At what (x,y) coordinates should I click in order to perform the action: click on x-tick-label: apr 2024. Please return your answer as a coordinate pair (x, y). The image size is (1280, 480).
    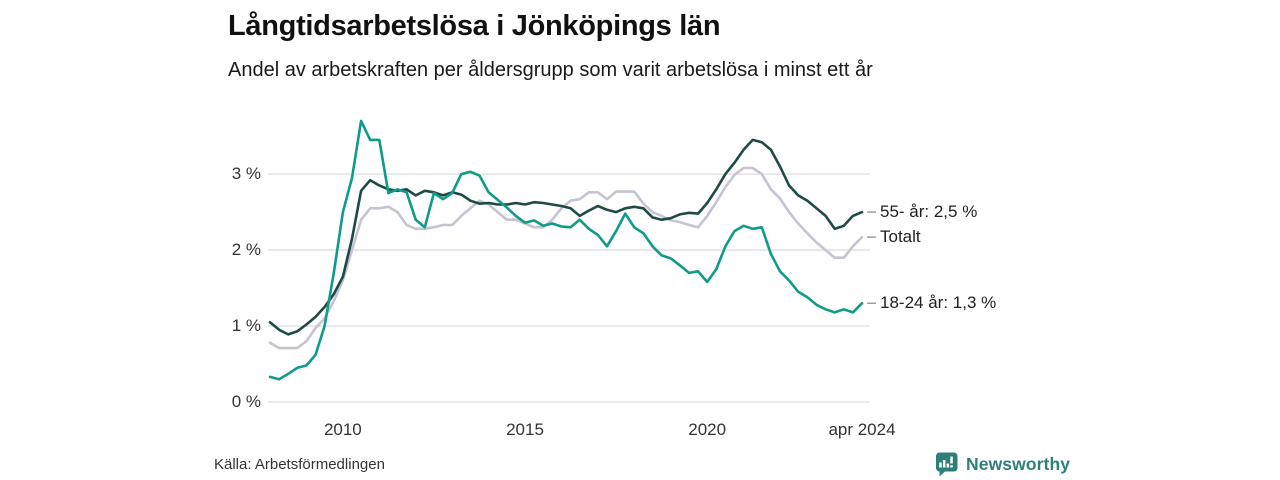
    Looking at the image, I should click on (862, 429).